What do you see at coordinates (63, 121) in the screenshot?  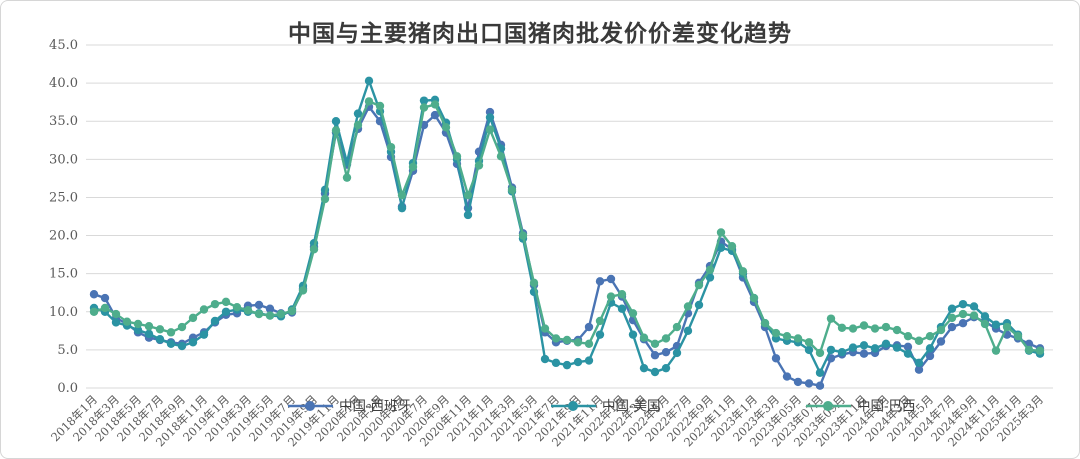 I see `y-tick-label: 35.0` at bounding box center [63, 121].